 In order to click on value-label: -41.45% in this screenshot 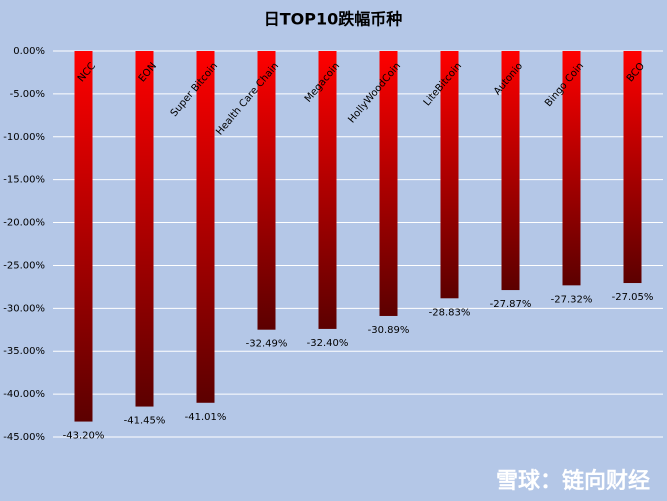, I will do `click(145, 421)`.